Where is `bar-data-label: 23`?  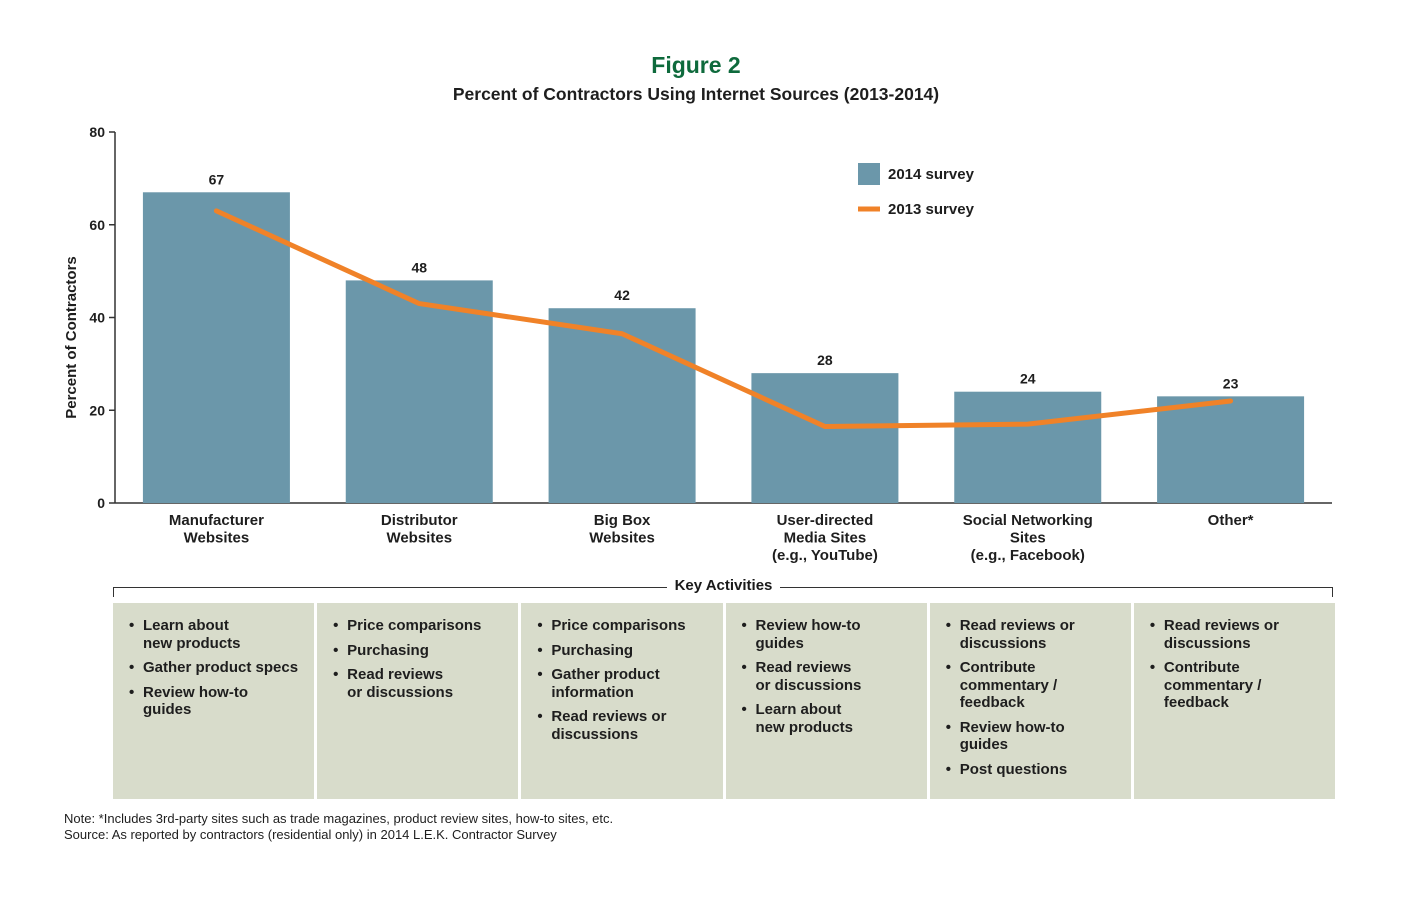
bar-data-label: 23 is located at coordinates (1231, 383).